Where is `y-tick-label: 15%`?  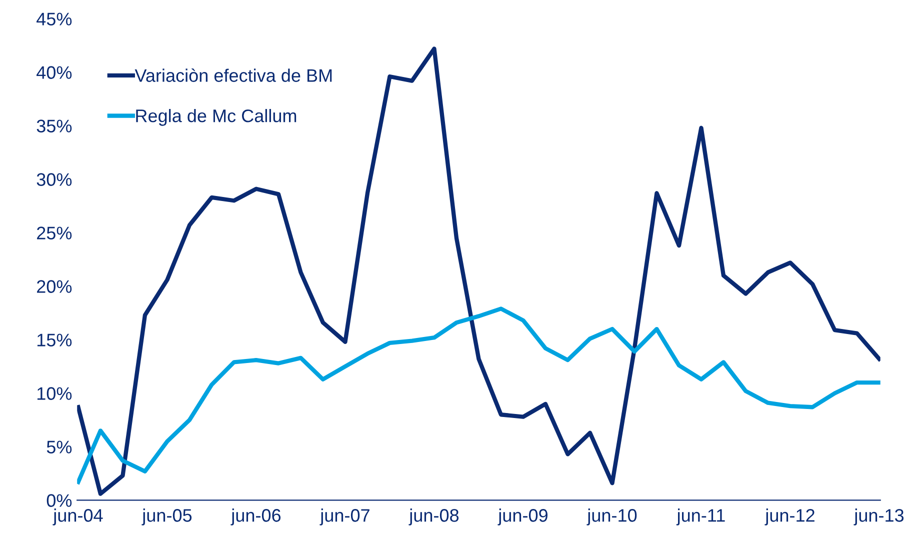
y-tick-label: 15% is located at coordinates (54, 340).